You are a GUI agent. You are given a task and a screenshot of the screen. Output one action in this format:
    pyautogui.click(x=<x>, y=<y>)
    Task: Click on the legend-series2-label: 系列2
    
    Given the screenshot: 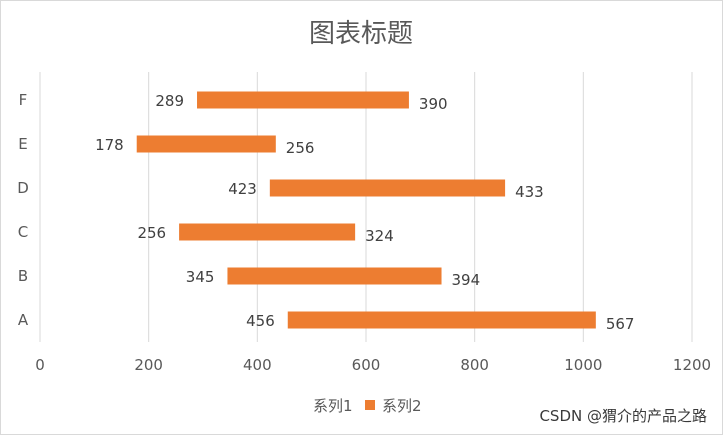 What is the action you would take?
    pyautogui.click(x=402, y=406)
    